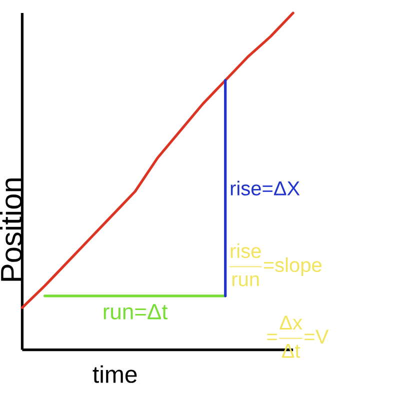 The image size is (400, 400). Describe the element at coordinates (136, 312) in the screenshot. I see `series-label: run=Δt` at that location.